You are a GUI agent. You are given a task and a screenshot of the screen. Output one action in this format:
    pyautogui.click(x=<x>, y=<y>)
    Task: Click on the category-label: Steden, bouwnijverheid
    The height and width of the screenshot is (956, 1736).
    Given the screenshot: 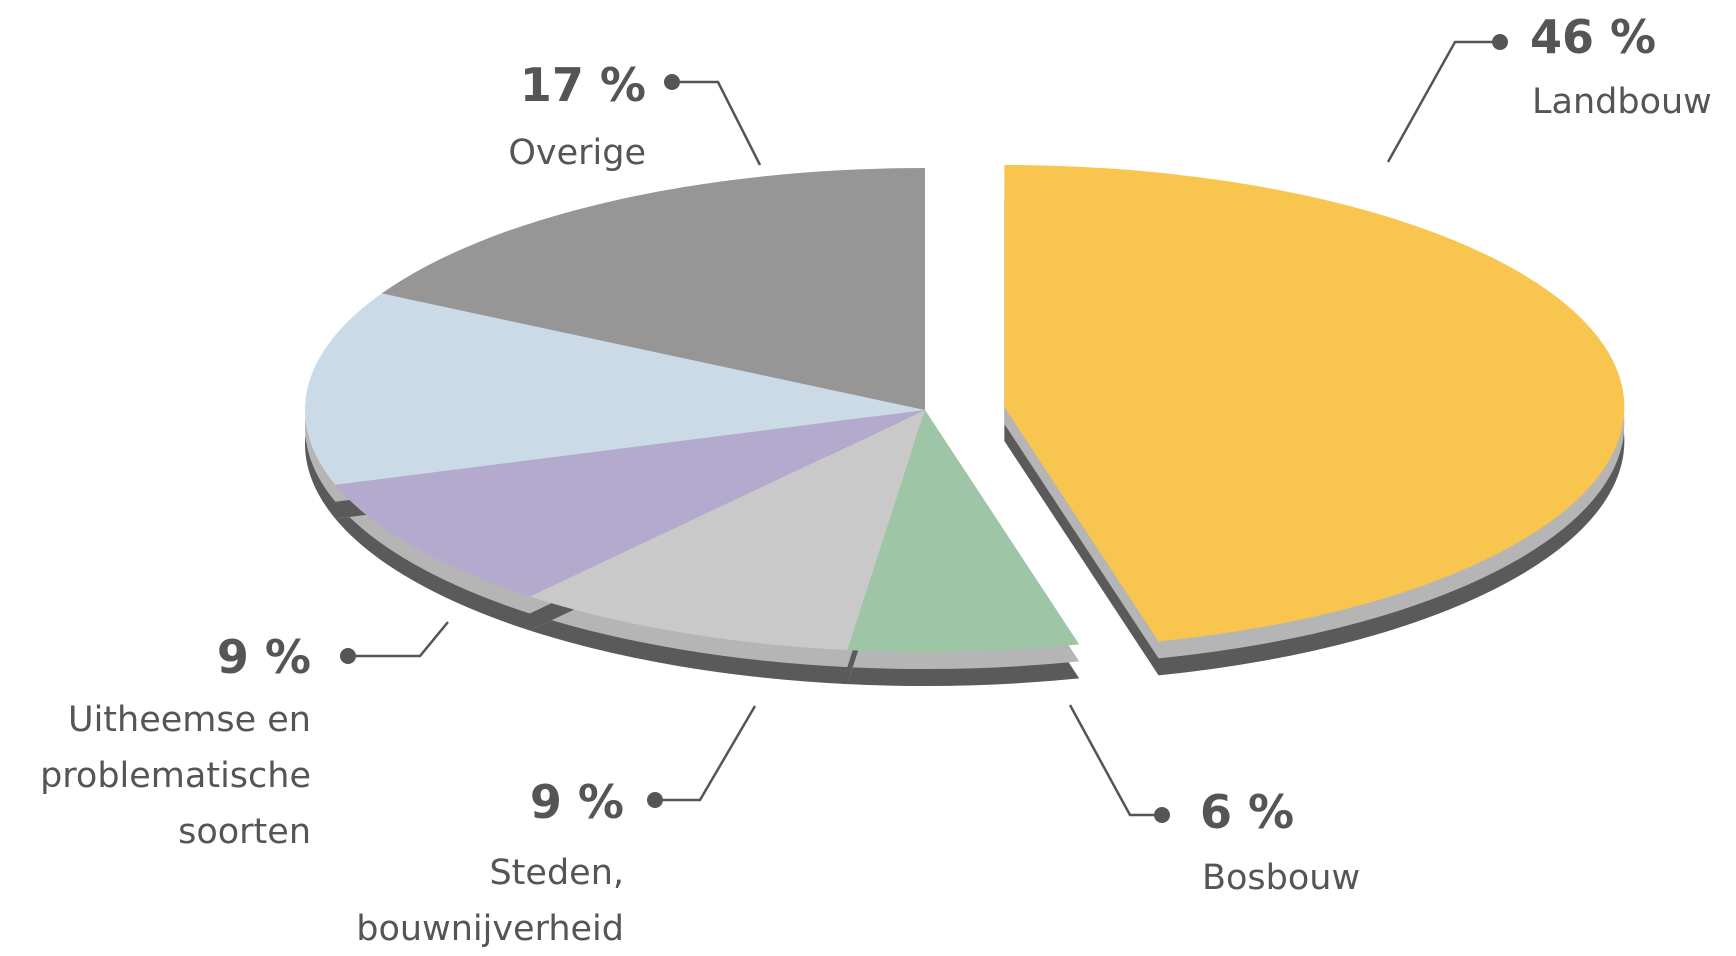 What is the action you would take?
    pyautogui.click(x=490, y=901)
    